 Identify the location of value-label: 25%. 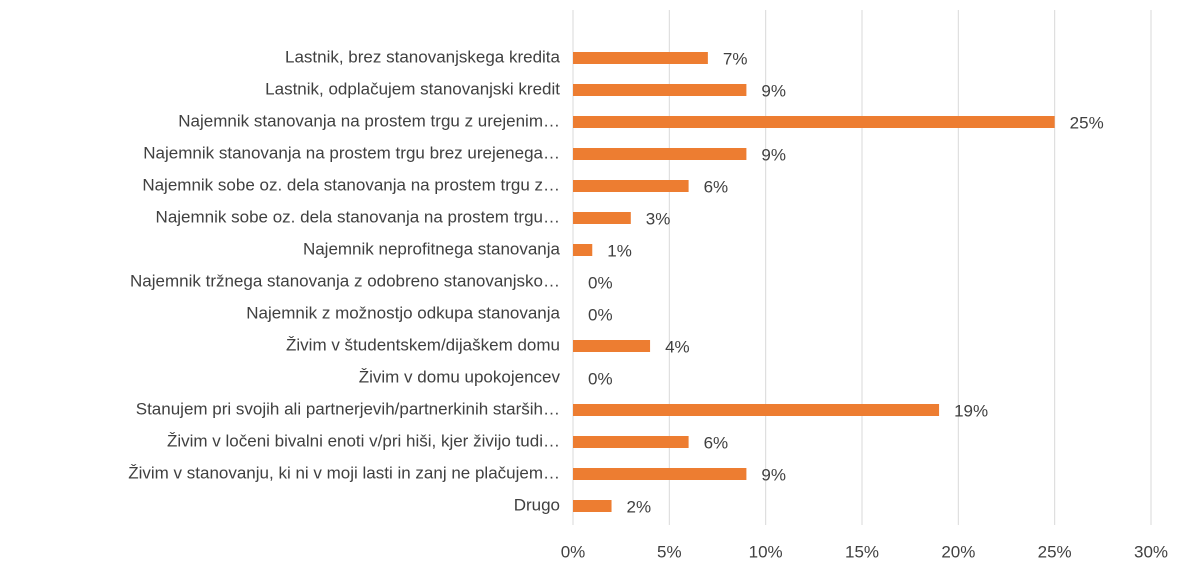
(1087, 122).